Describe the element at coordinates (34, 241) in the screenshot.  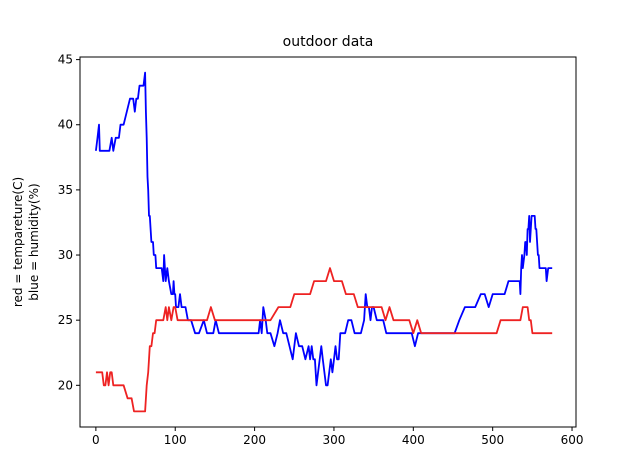
I see `y-axis-label-line-2: blue = humidity(%)` at that location.